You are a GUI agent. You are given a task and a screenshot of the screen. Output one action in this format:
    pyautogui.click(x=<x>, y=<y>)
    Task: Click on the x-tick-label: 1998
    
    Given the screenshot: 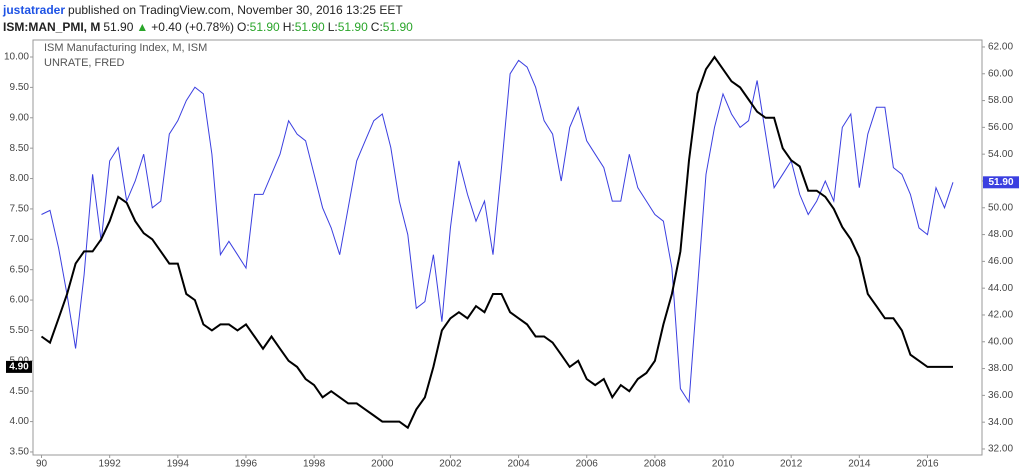 What is the action you would take?
    pyautogui.click(x=314, y=464)
    